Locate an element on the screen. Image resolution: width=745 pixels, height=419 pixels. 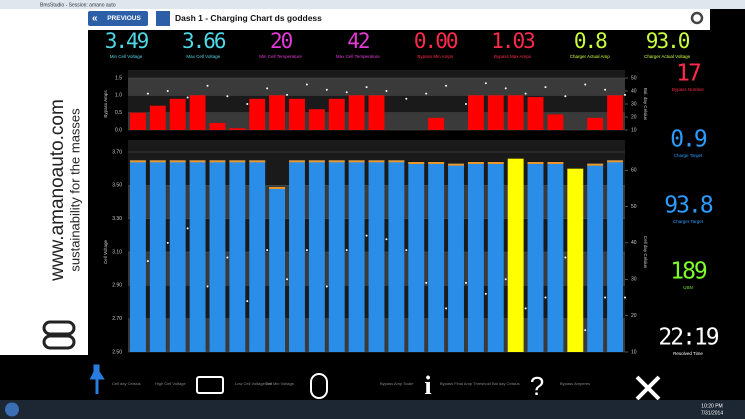
side-metric-label: Charger Target is located at coordinates (688, 221).